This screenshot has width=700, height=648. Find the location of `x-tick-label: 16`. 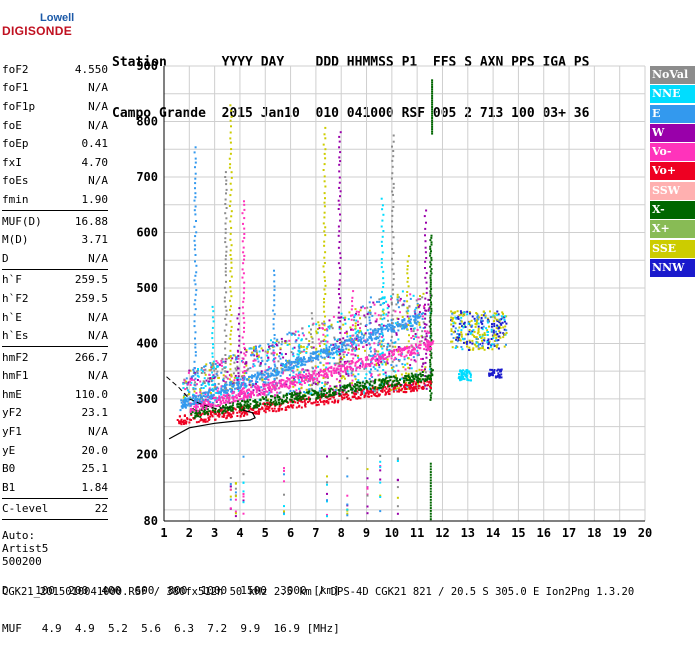

x-tick-label: 16 is located at coordinates (544, 533).